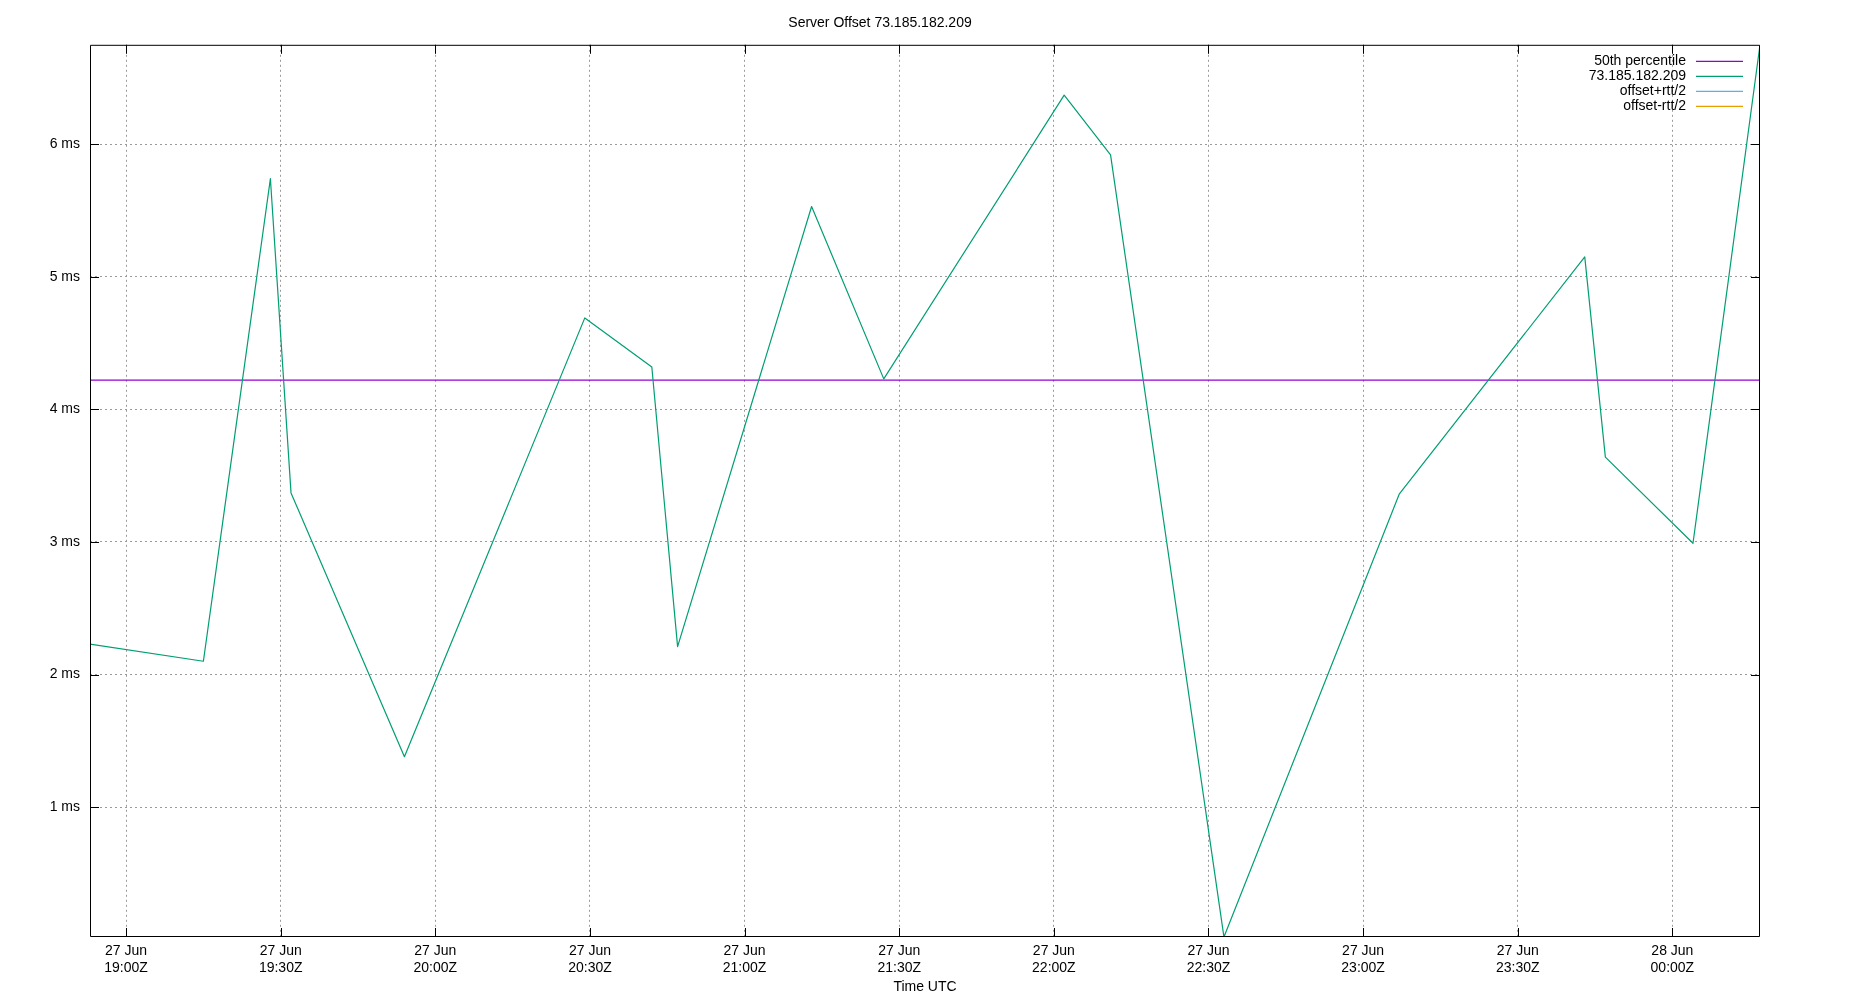 This screenshot has width=1850, height=1000. Describe the element at coordinates (280, 959) in the screenshot. I see `x-tick-label: 27 Jun 19:30Z` at that location.